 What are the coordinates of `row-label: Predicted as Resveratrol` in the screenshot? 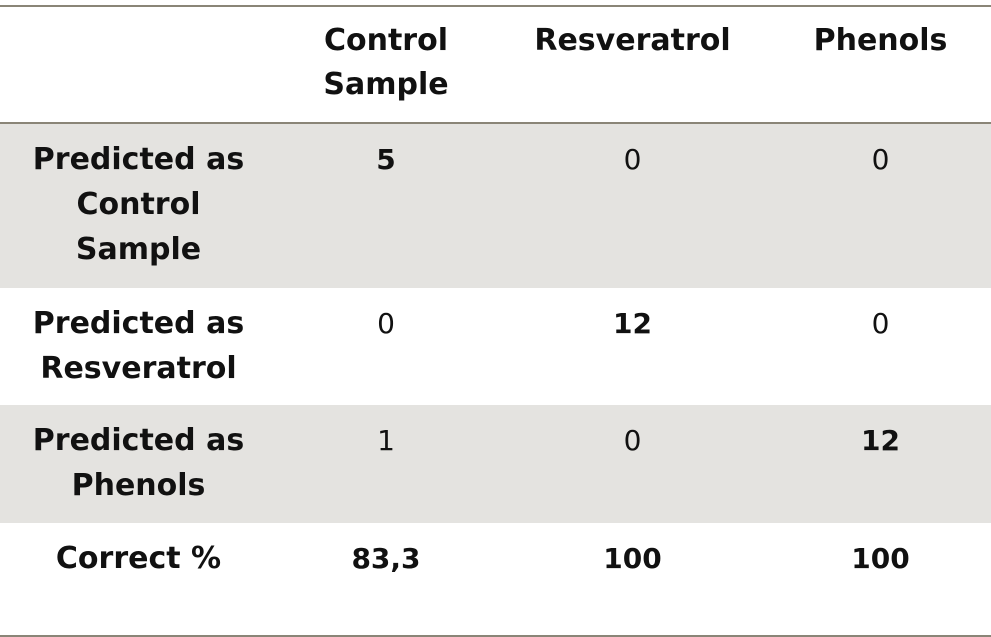 It's located at (138, 346).